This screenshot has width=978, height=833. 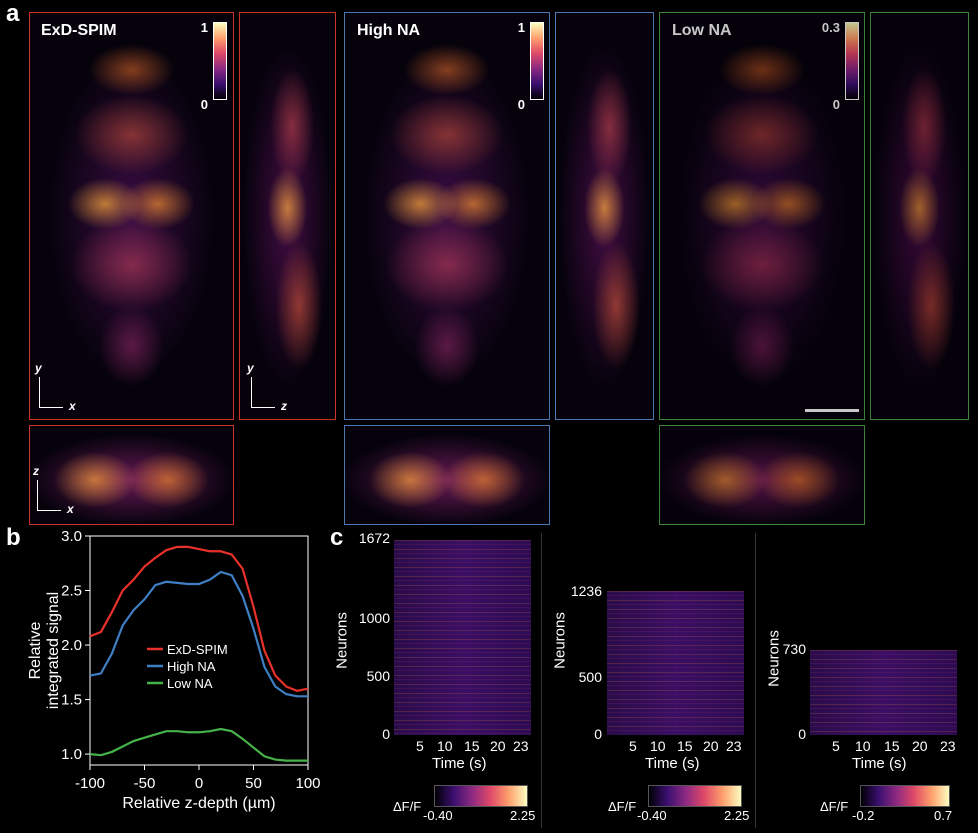 I want to click on heatmap2-xtick: 5, so click(x=633, y=746).